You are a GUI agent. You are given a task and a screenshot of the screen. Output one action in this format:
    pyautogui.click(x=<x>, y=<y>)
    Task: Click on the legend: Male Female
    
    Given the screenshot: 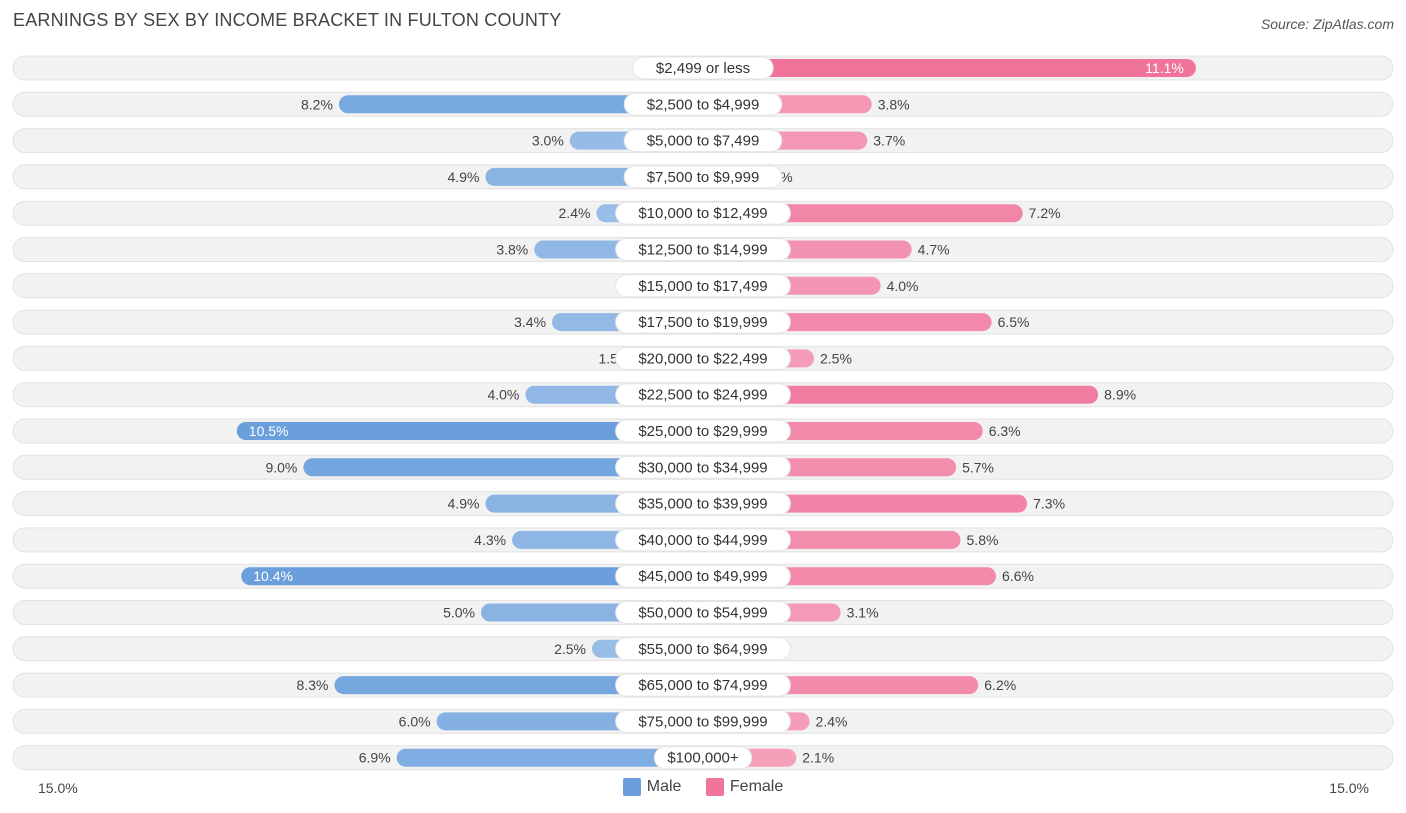 What is the action you would take?
    pyautogui.click(x=703, y=789)
    